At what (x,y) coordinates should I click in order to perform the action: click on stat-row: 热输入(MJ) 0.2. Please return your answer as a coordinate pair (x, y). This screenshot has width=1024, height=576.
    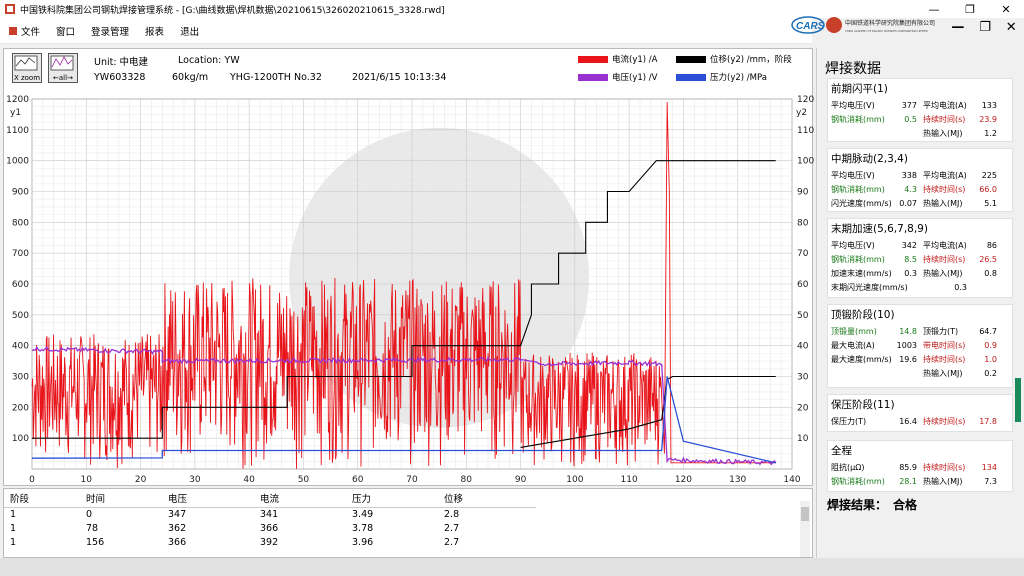
    Looking at the image, I should click on (920, 373).